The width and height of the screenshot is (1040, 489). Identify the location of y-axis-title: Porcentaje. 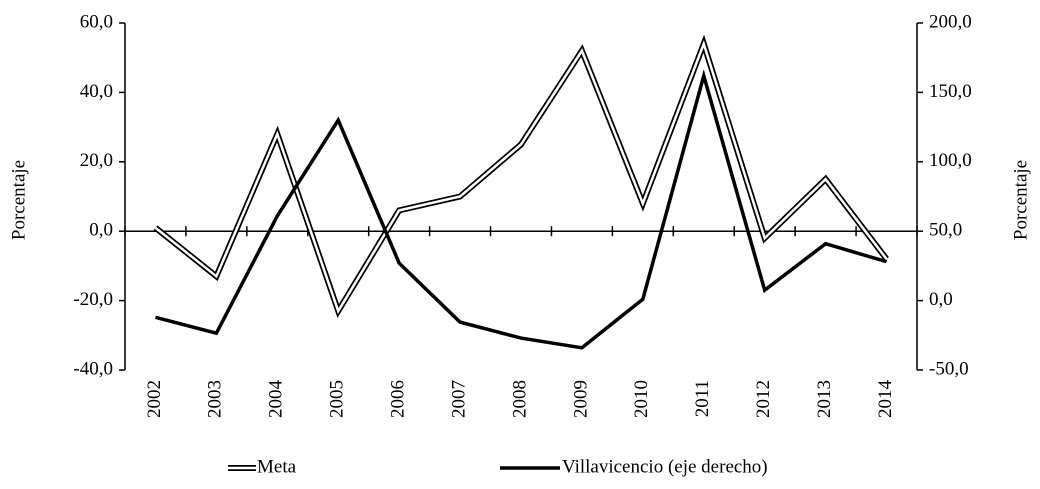
(18, 200).